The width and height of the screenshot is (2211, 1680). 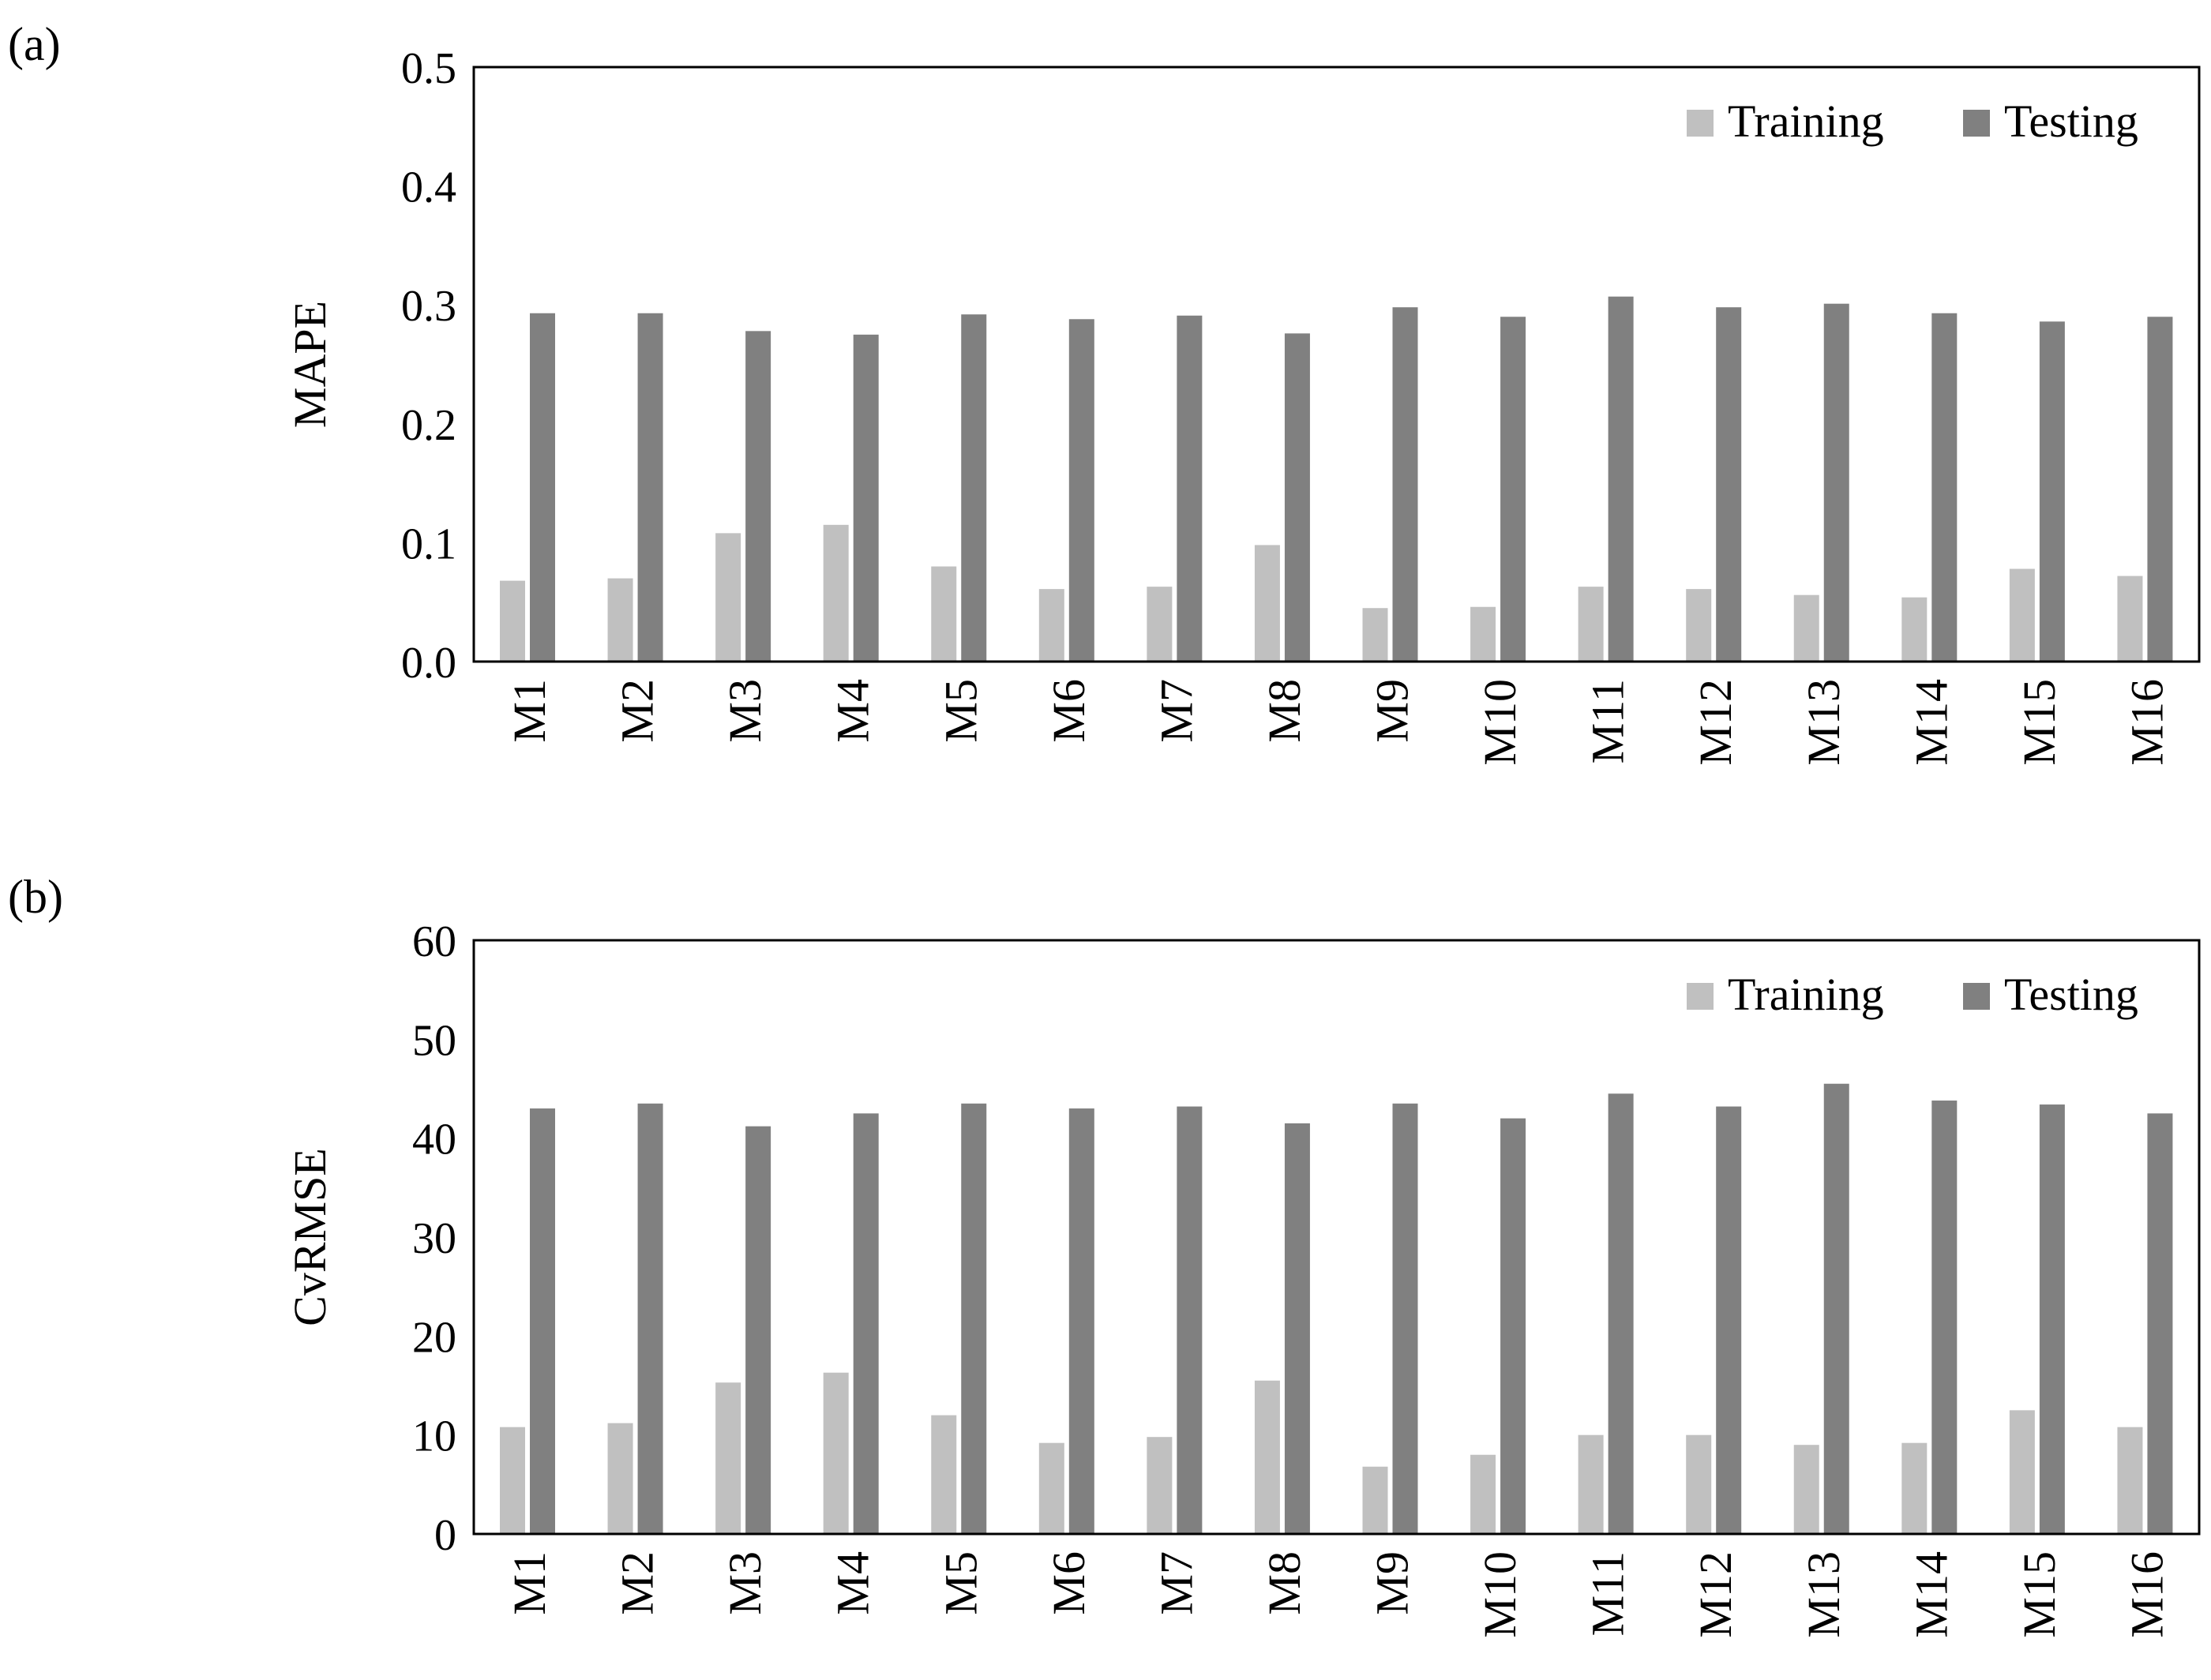 I want to click on y-tick-label: 0.1, so click(x=428, y=543).